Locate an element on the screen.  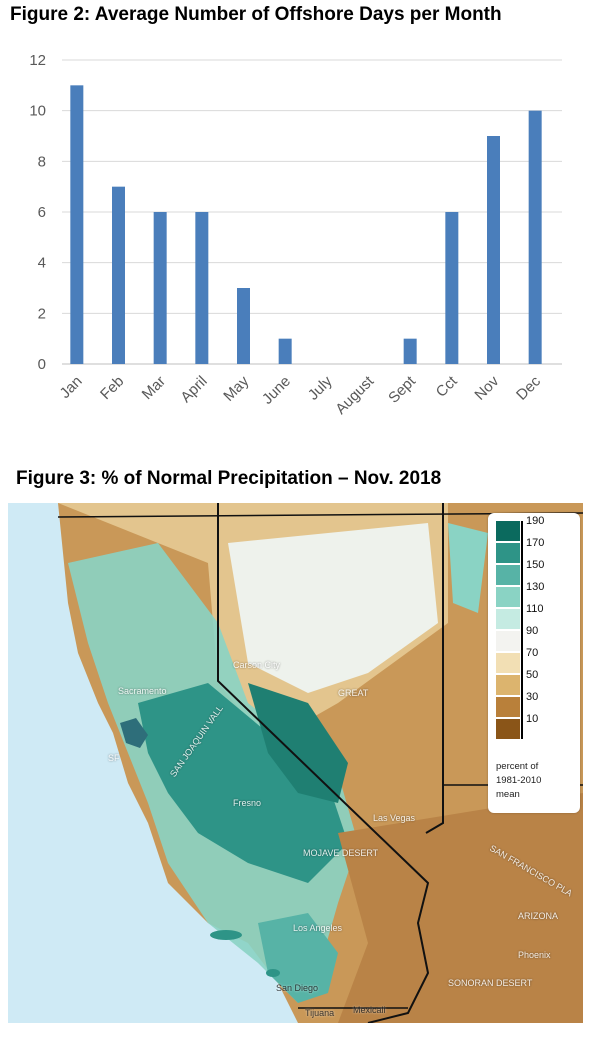
label-tijuana: Tijuana is located at coordinates (320, 1013).